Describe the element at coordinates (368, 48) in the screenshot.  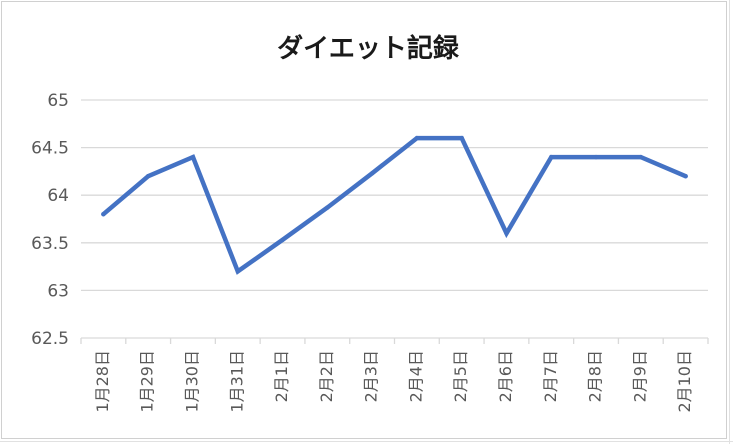
I see `chart-title: ダイエット記録` at that location.